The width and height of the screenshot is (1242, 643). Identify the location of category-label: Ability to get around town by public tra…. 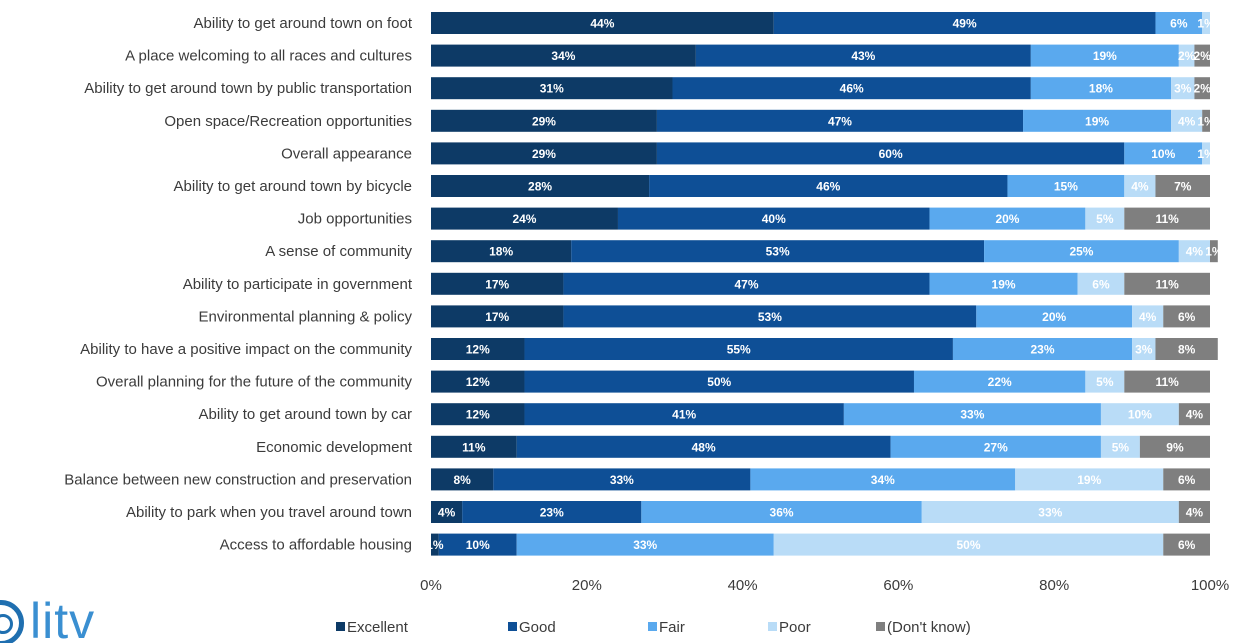
(248, 88).